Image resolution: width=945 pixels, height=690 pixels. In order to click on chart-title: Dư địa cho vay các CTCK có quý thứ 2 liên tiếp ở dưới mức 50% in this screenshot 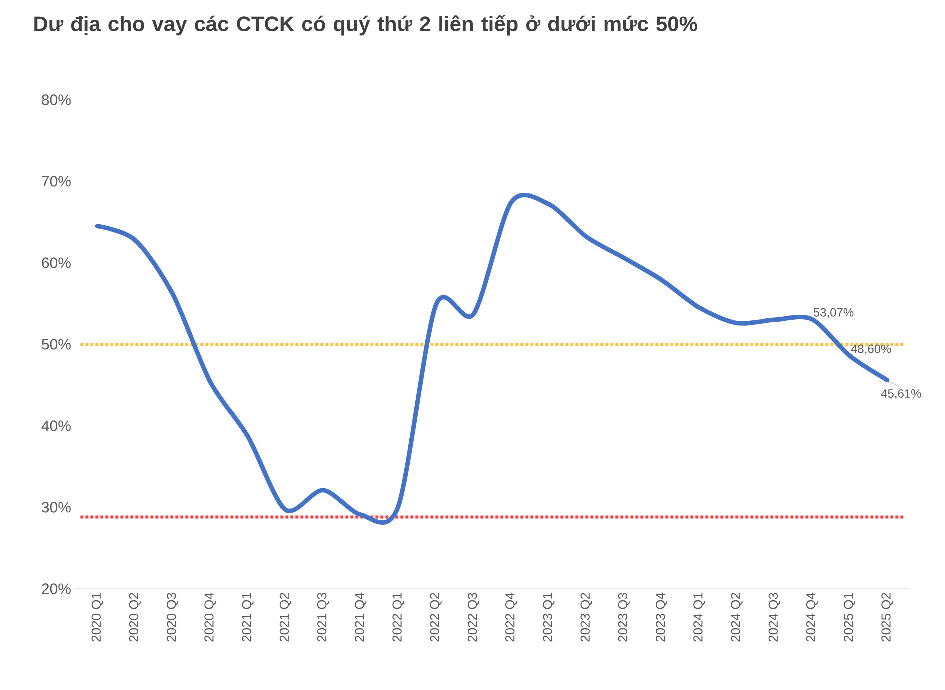, I will do `click(366, 25)`.